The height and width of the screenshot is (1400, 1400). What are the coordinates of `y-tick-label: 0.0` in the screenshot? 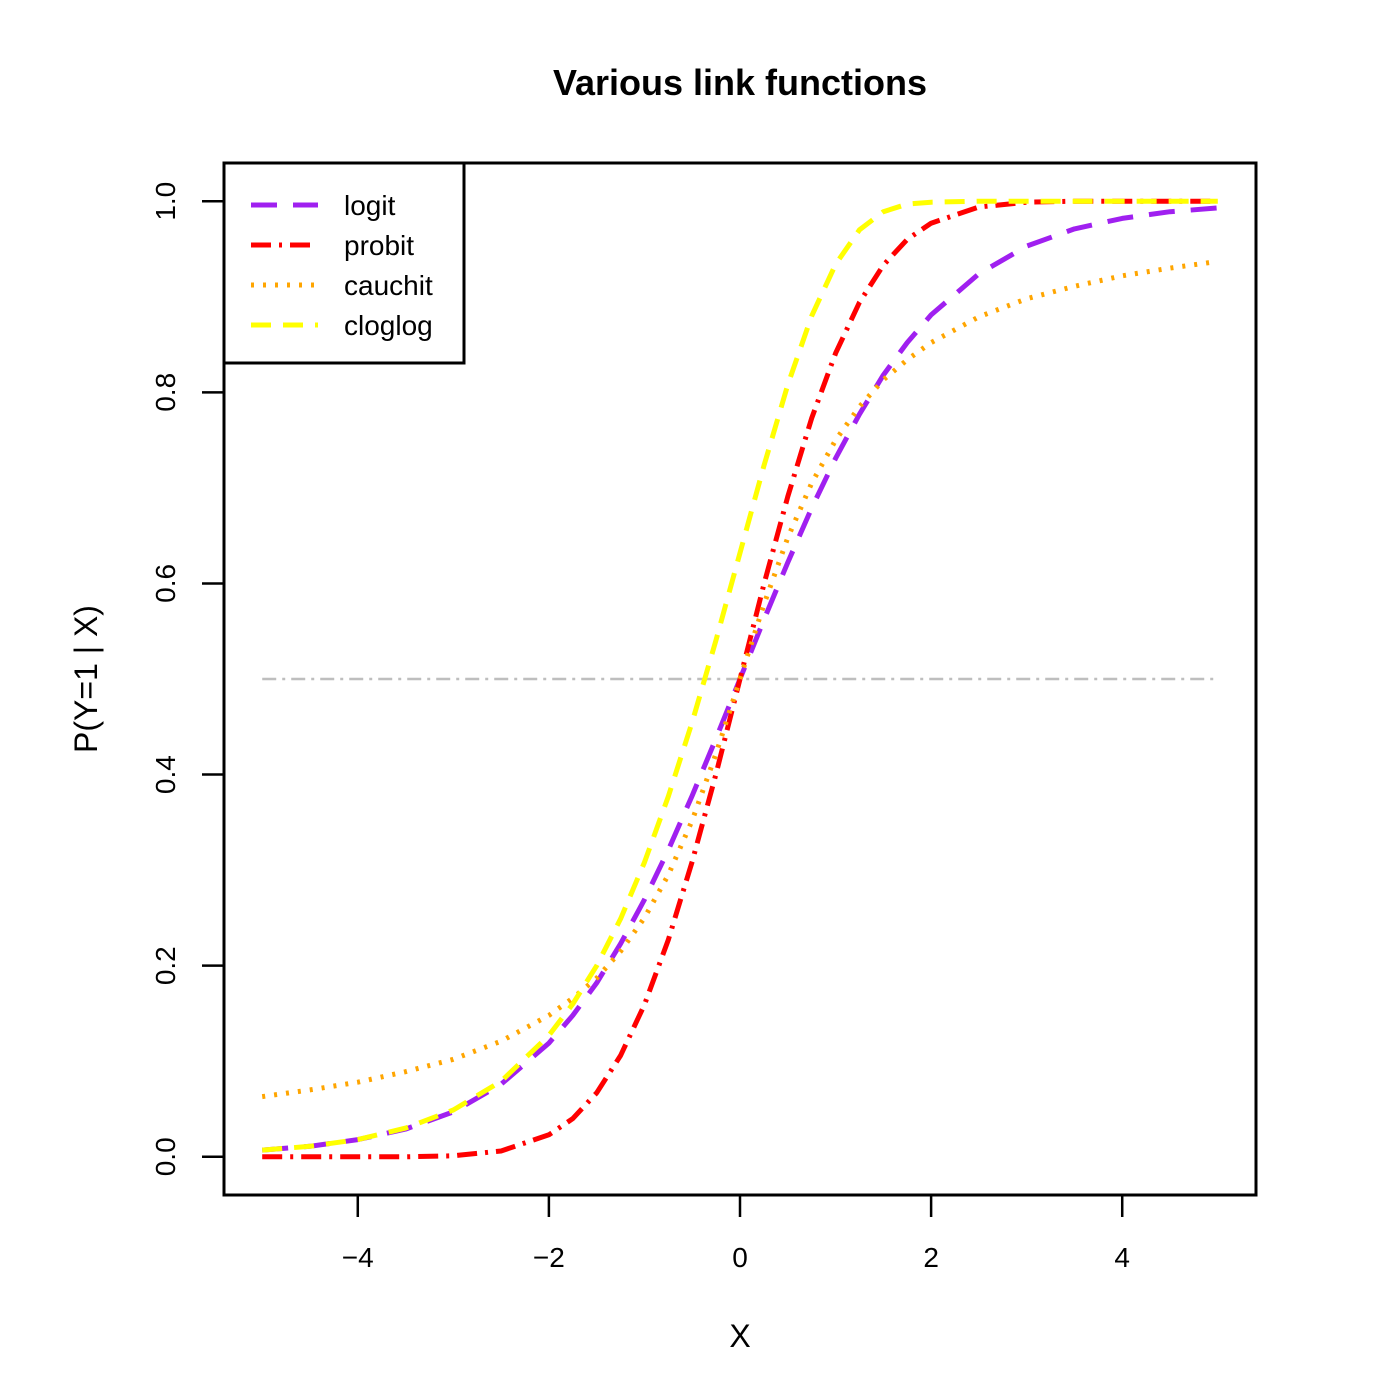 It's located at (165, 1156).